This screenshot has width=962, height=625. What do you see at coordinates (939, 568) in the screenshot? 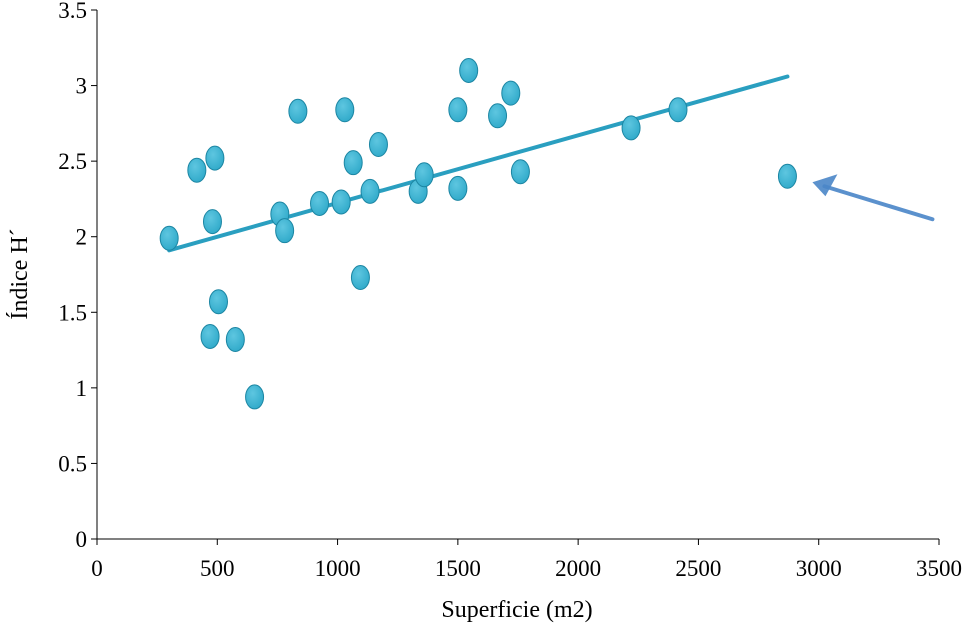
I see `x-tick-label: 3500` at bounding box center [939, 568].